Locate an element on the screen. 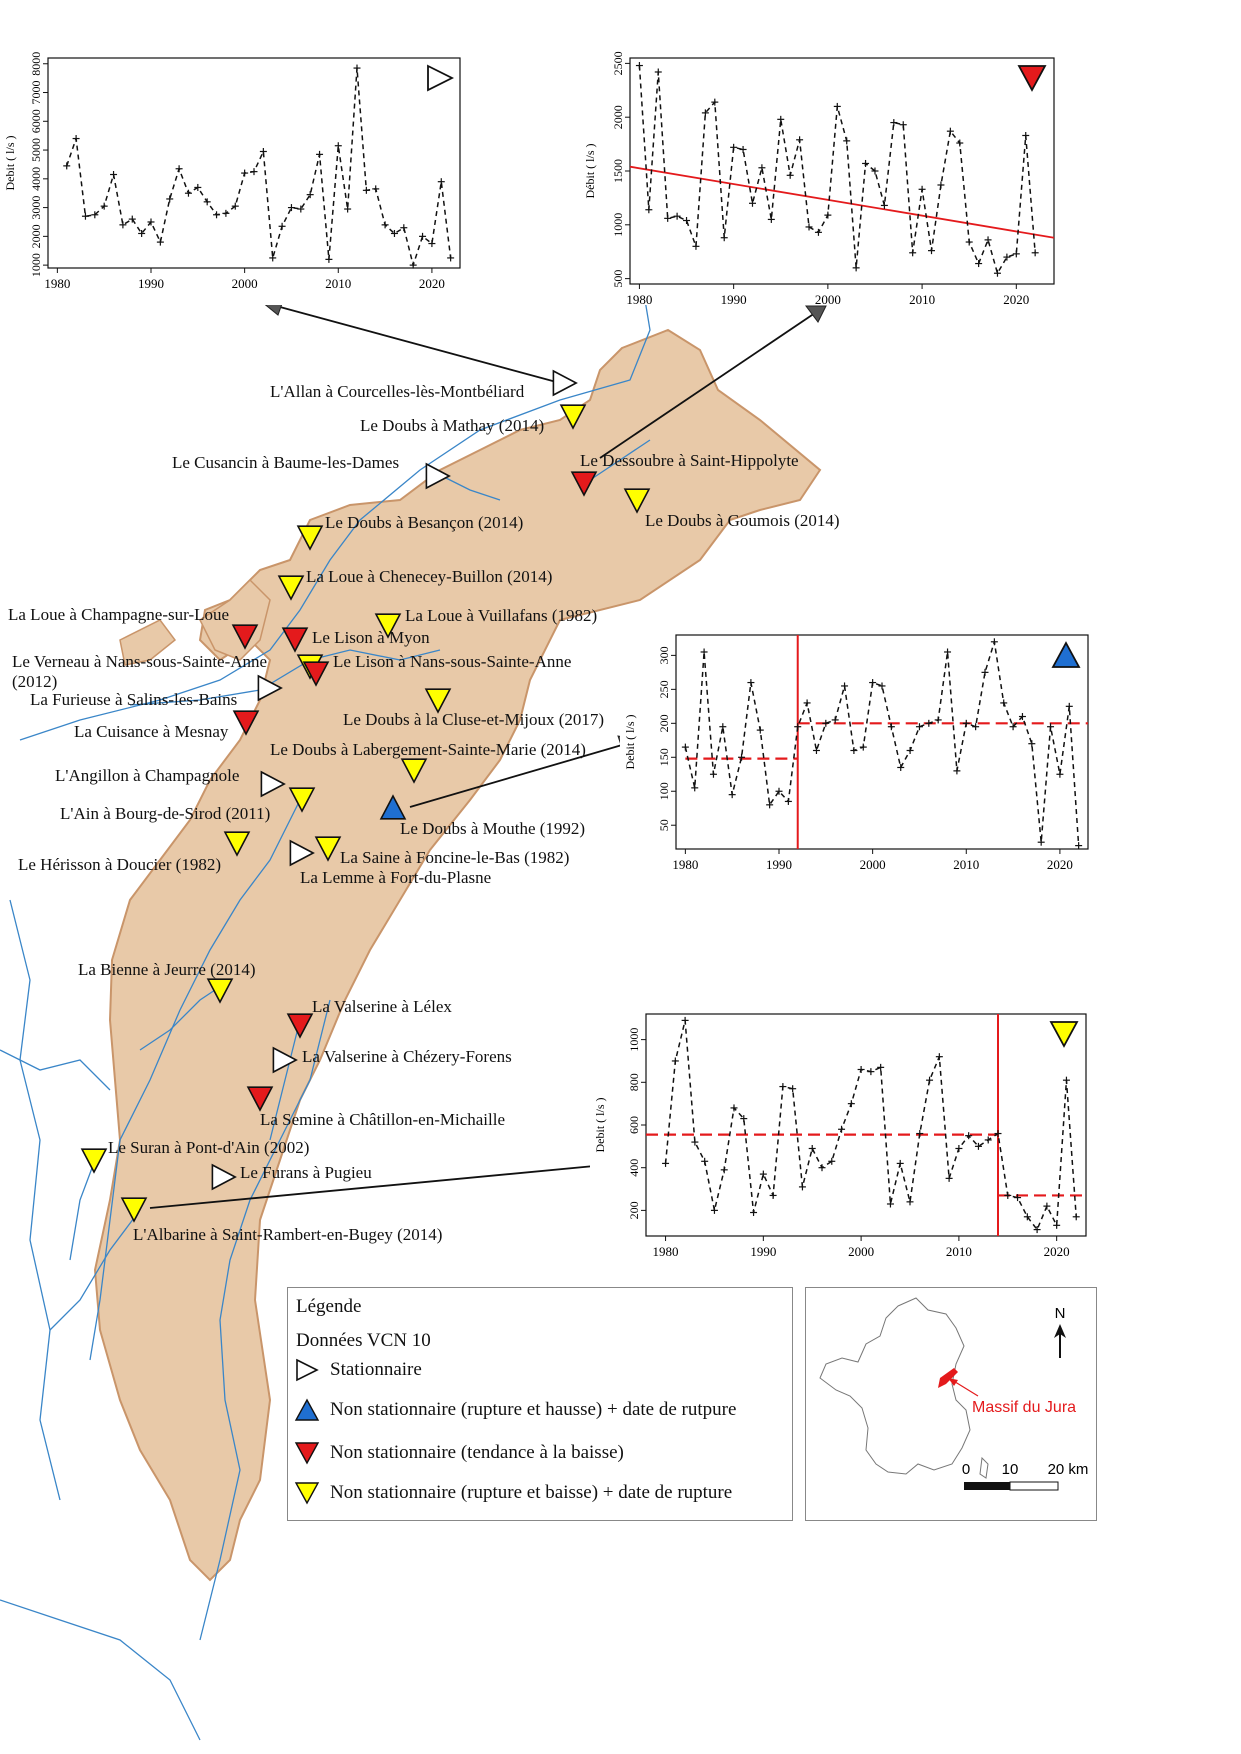 The width and height of the screenshot is (1241, 1754). y-axis-label: Débit ( l/s ) is located at coordinates (590, 171).